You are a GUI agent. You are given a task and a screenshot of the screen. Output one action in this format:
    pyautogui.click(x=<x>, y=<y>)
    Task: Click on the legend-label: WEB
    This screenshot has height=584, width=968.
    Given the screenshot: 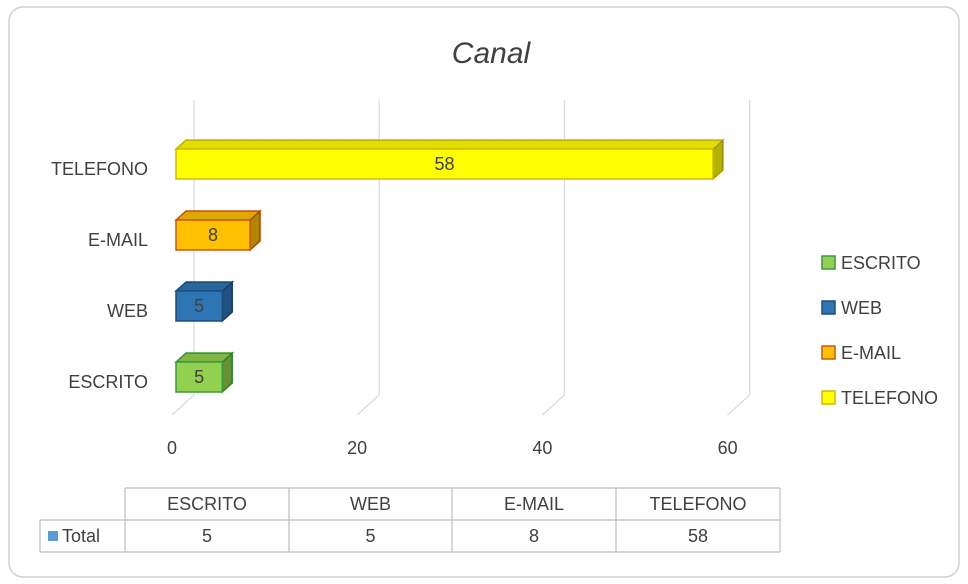 What is the action you would take?
    pyautogui.click(x=861, y=308)
    